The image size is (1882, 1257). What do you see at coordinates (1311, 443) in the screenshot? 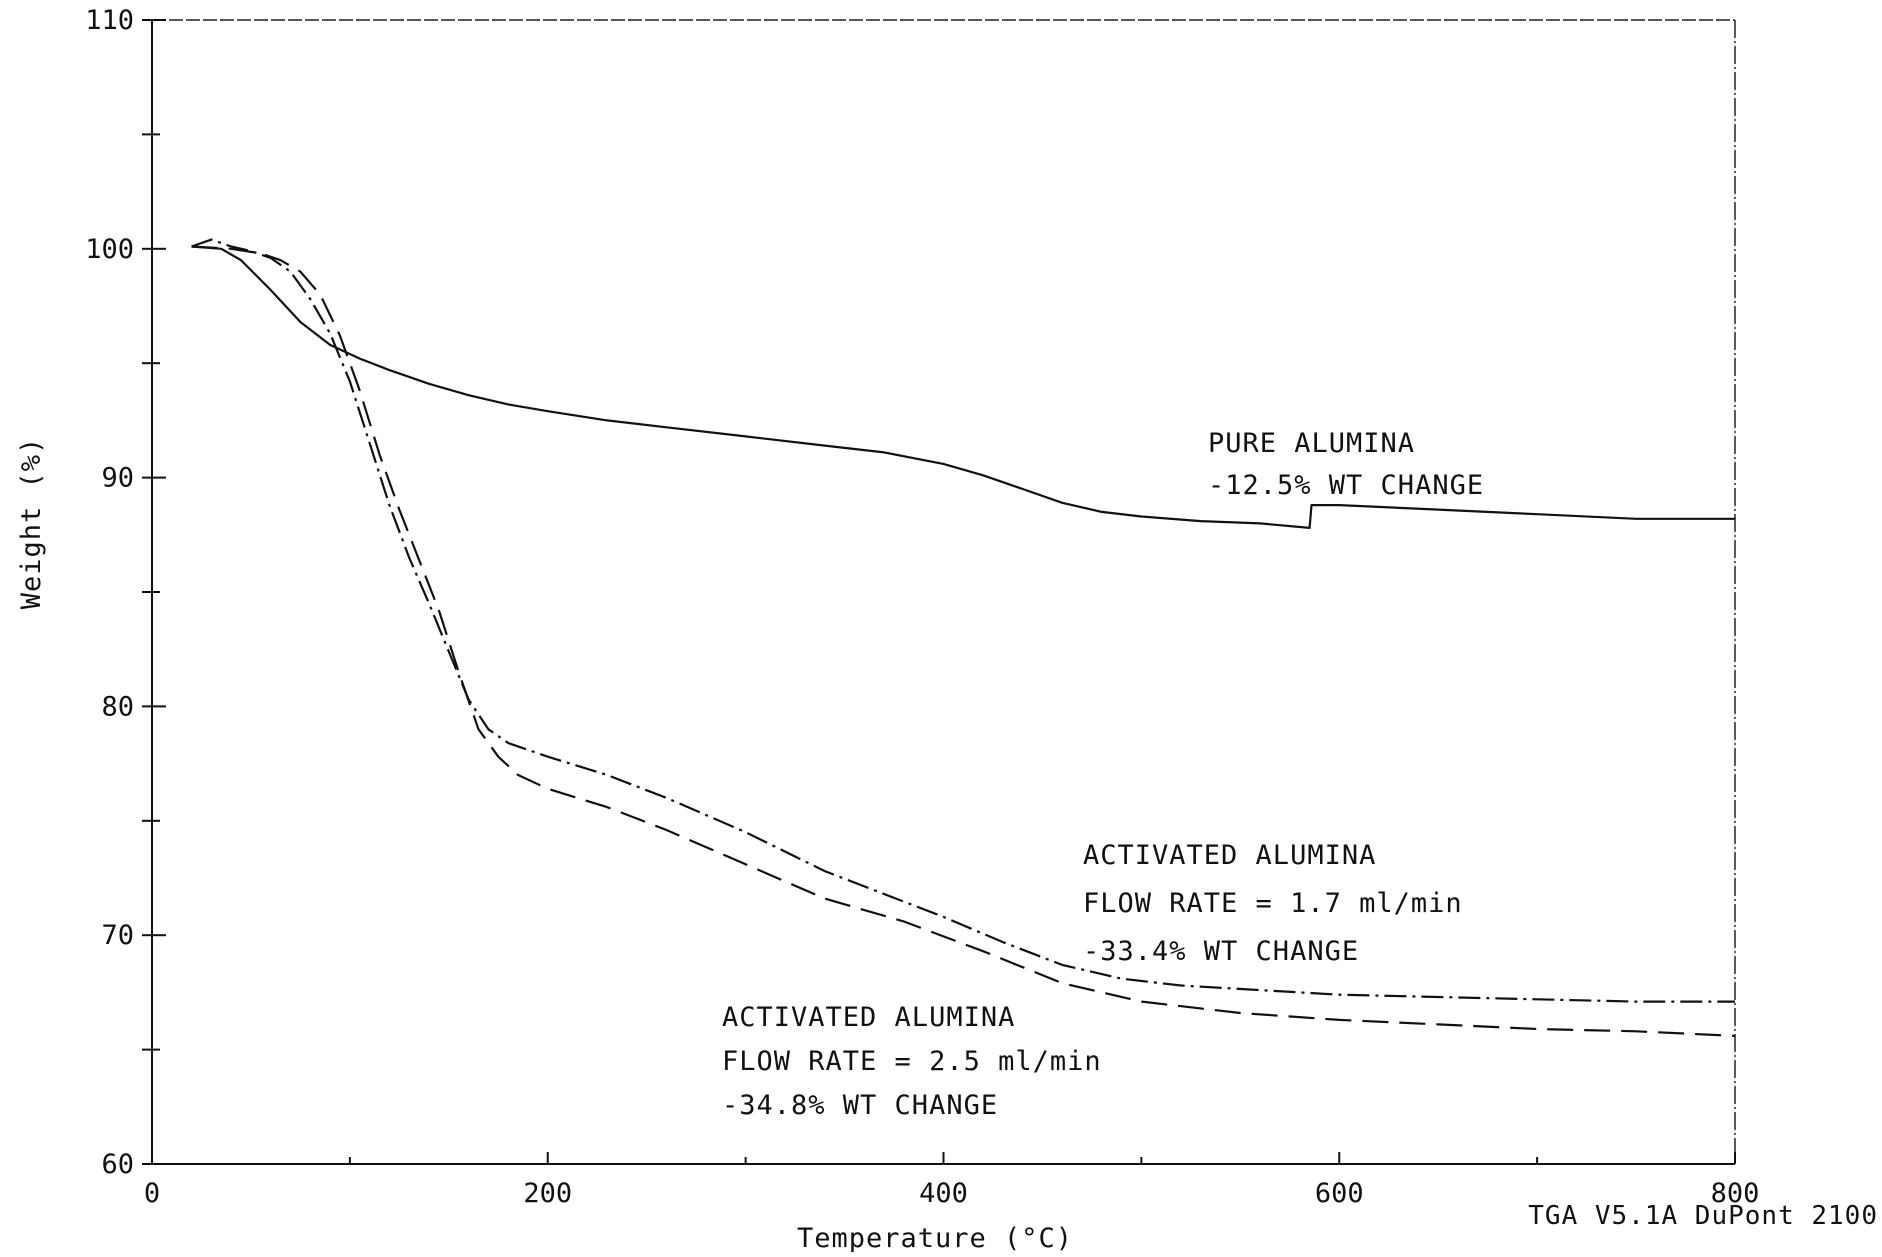
I see `annotation-pure-line: PURE ALUMINA` at bounding box center [1311, 443].